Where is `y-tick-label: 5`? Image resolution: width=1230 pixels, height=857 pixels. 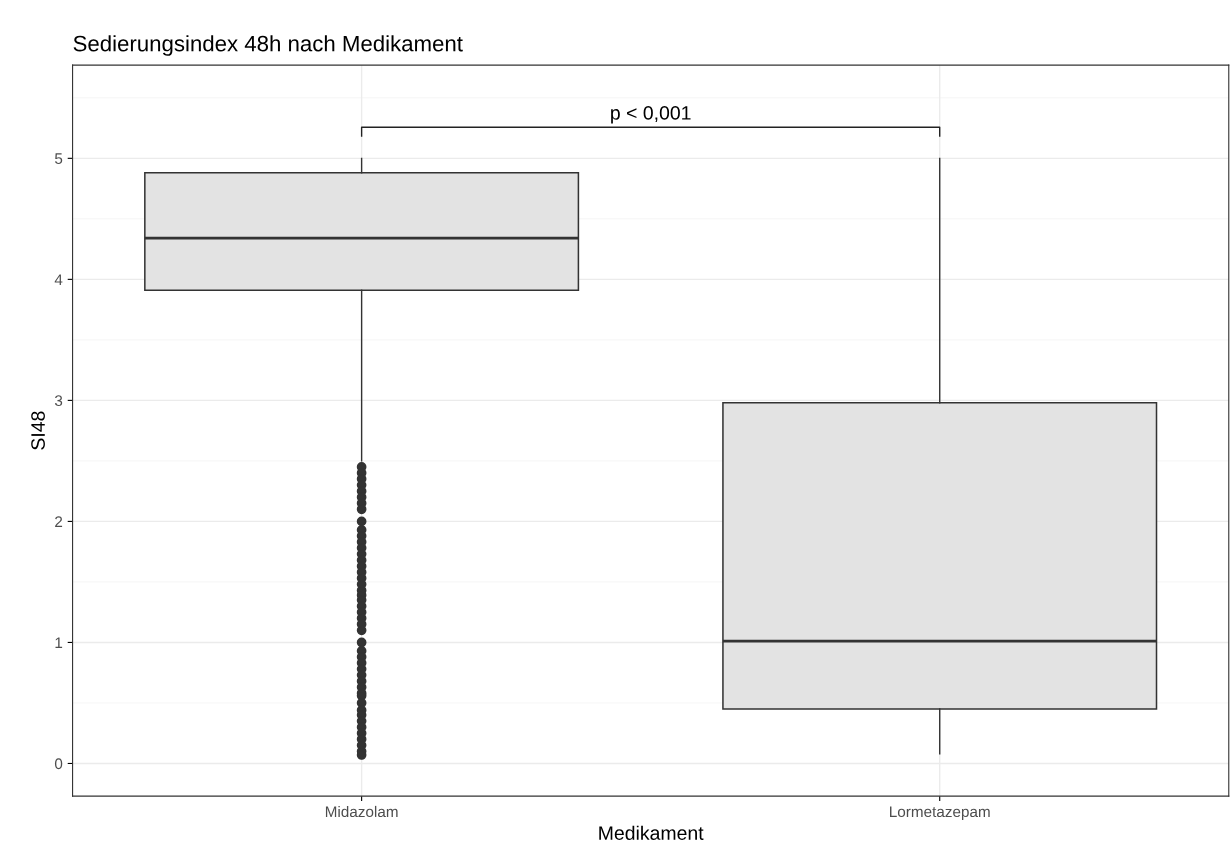
y-tick-label: 5 is located at coordinates (58, 159).